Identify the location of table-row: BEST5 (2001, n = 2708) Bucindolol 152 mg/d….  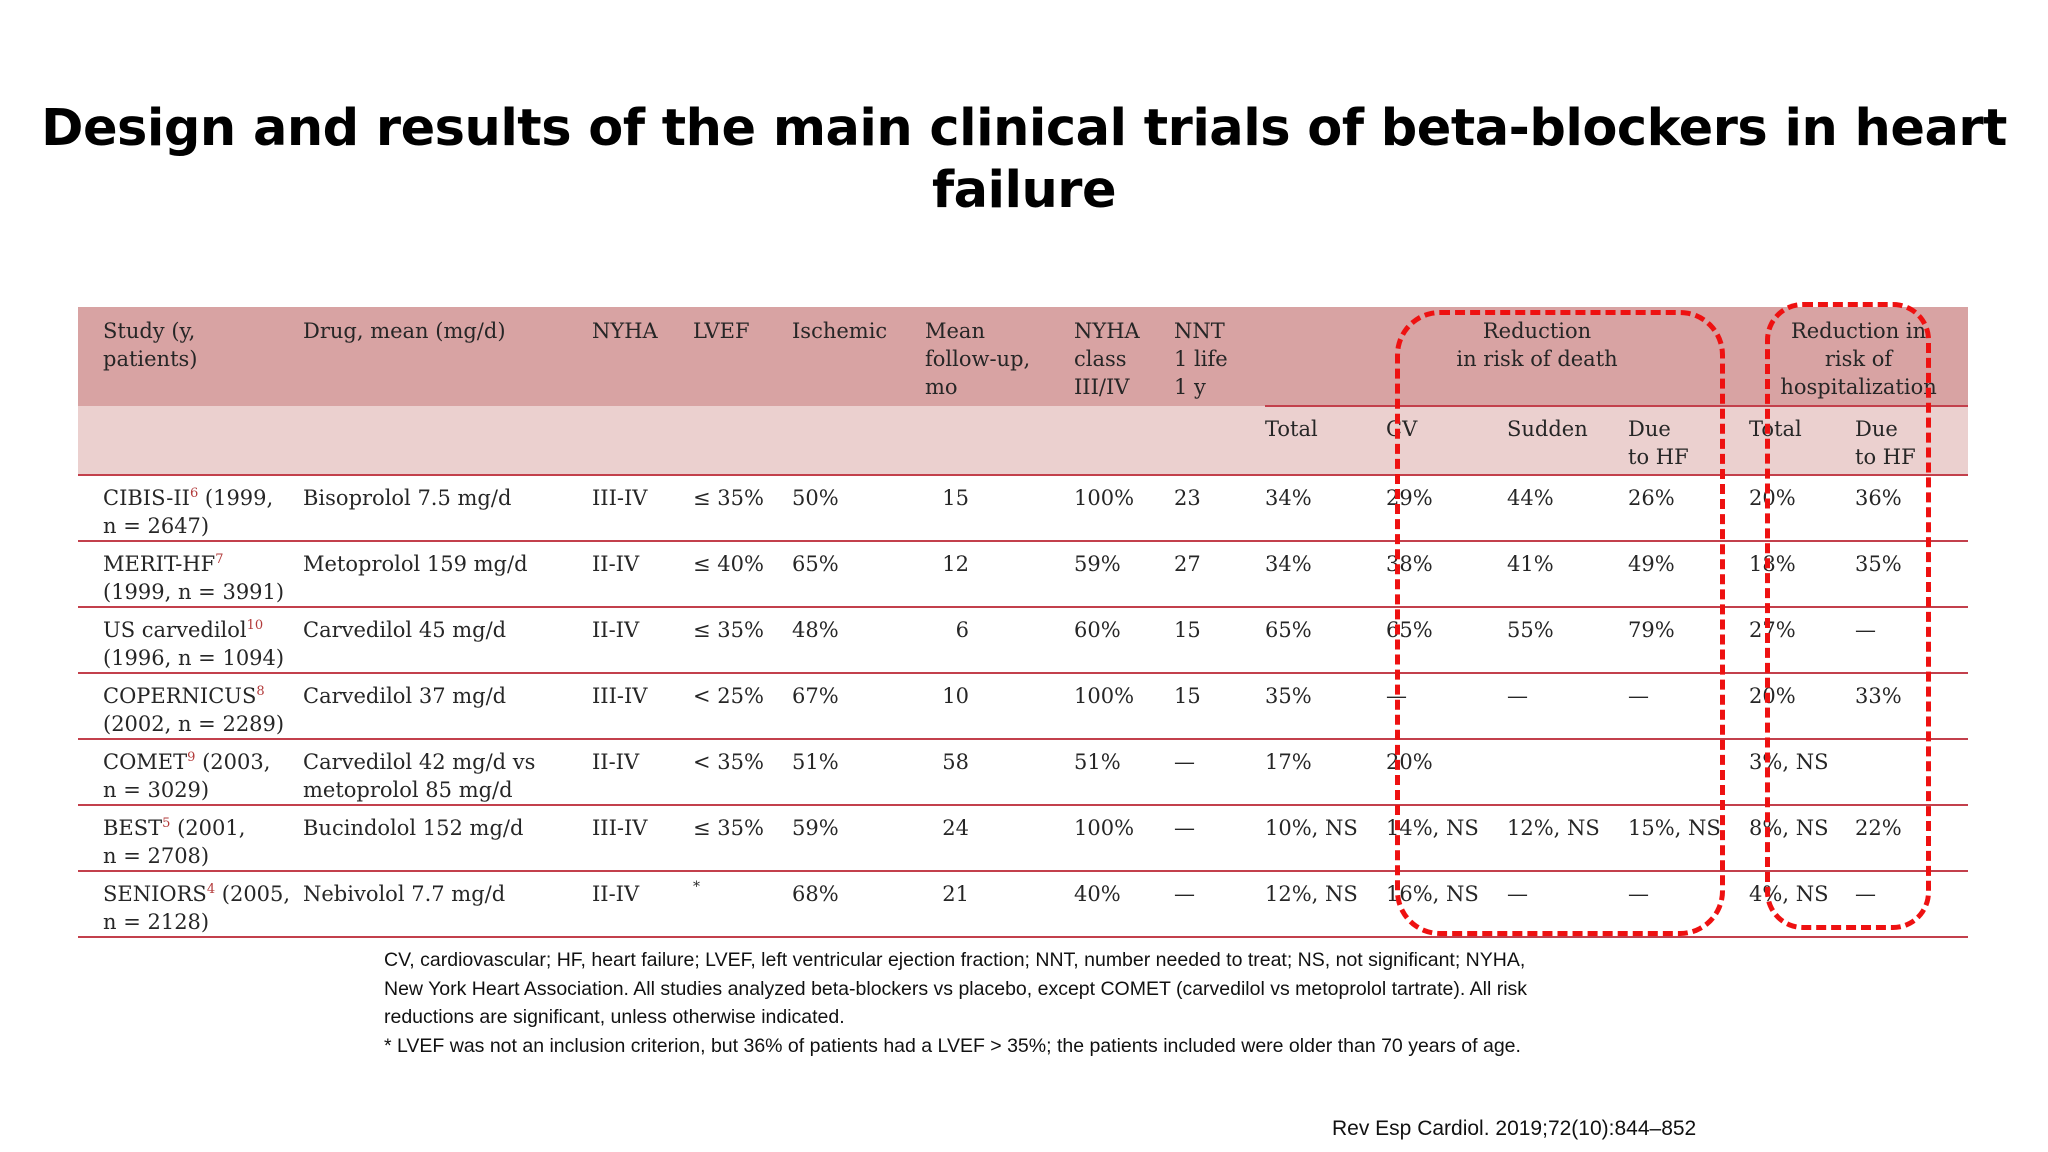
(1023, 837).